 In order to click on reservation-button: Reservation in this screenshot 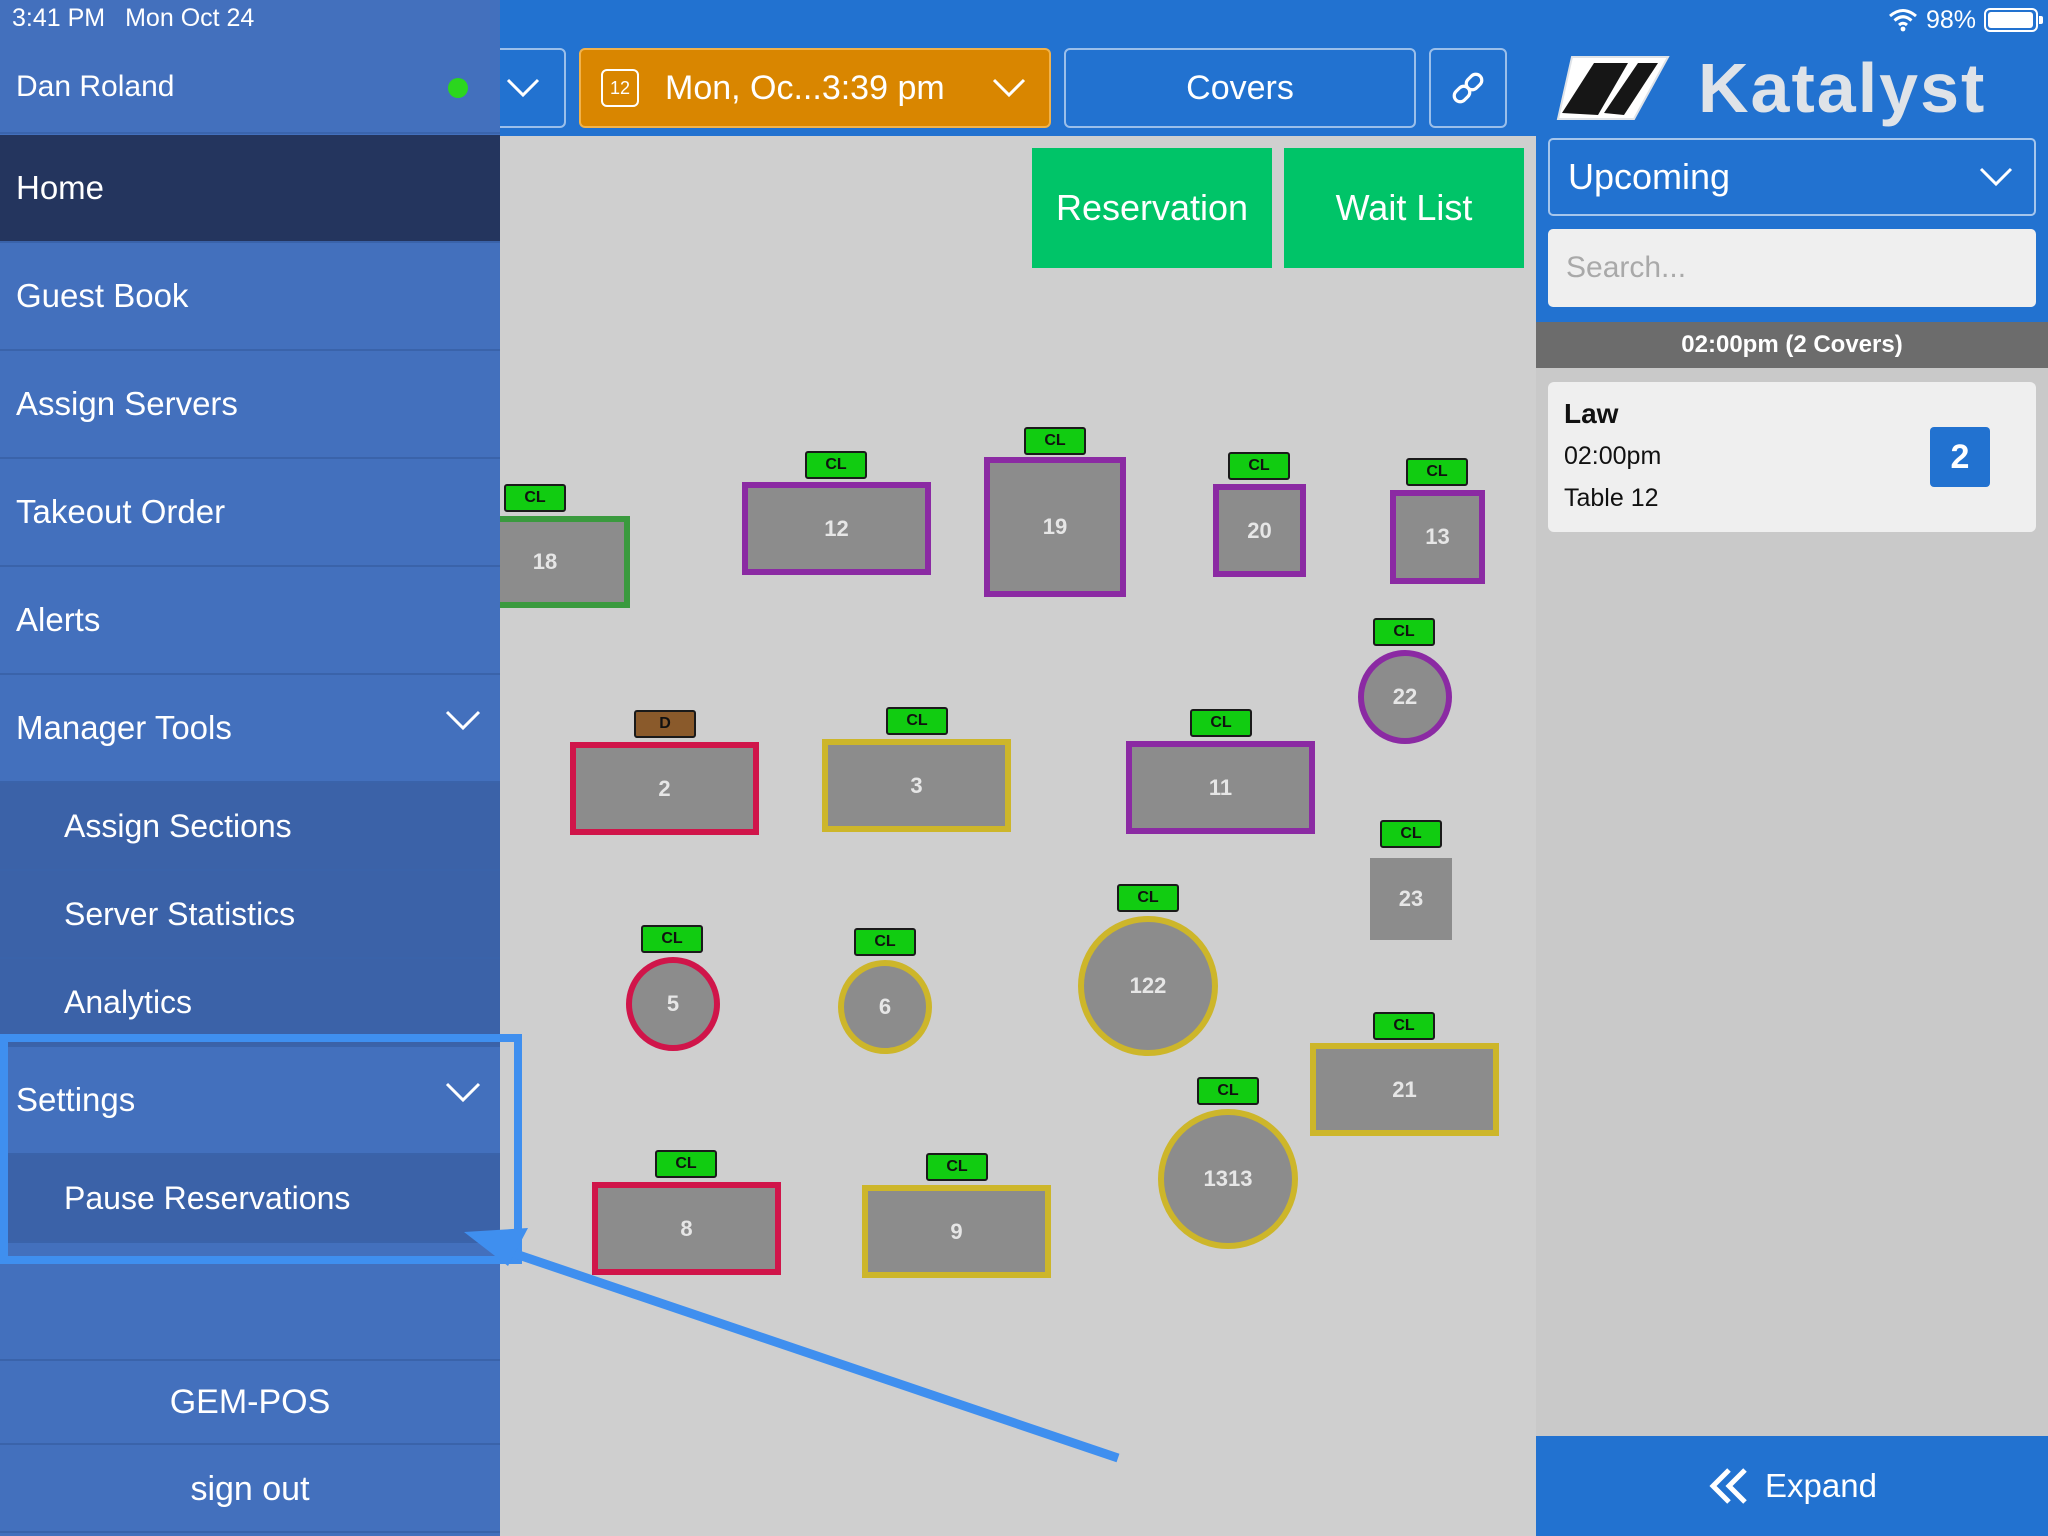, I will do `click(1152, 208)`.